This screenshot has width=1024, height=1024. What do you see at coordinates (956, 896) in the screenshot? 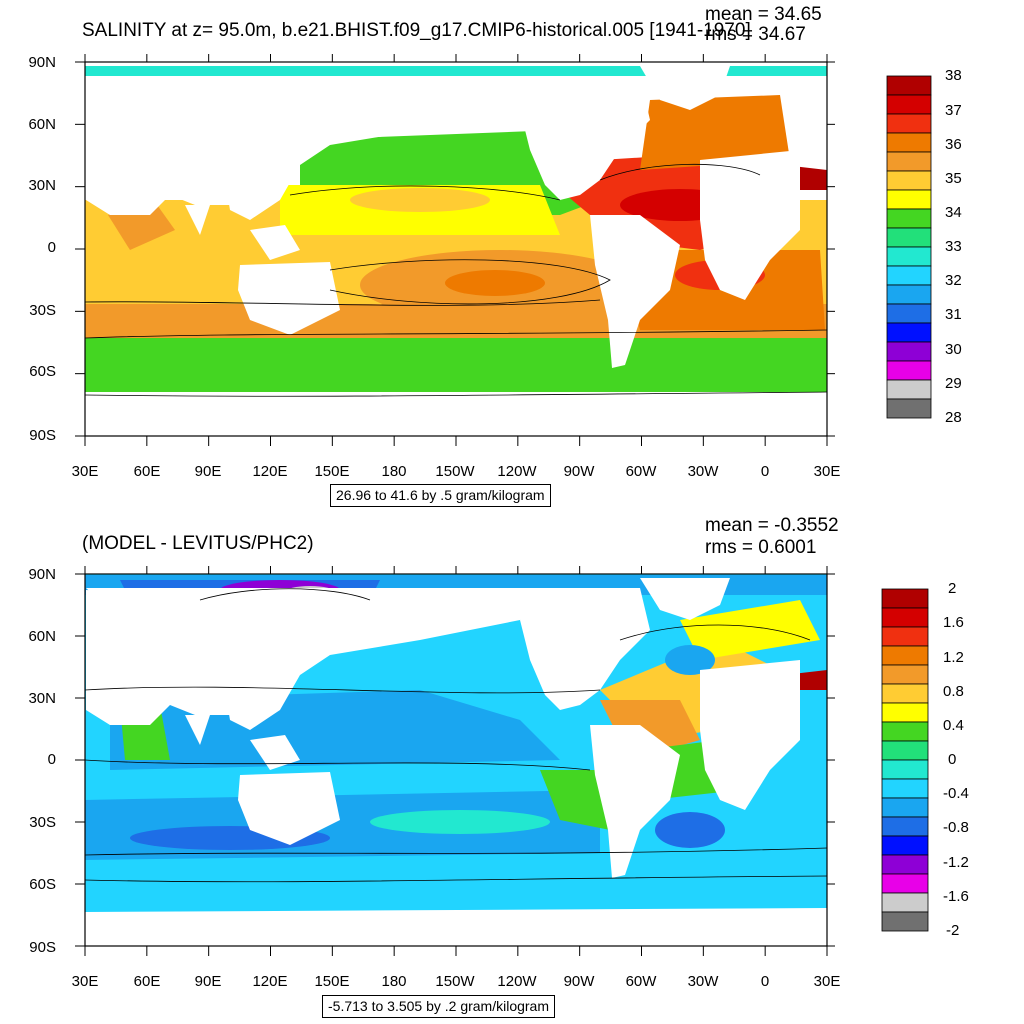
I see `colorbar-label: -1.6` at bounding box center [956, 896].